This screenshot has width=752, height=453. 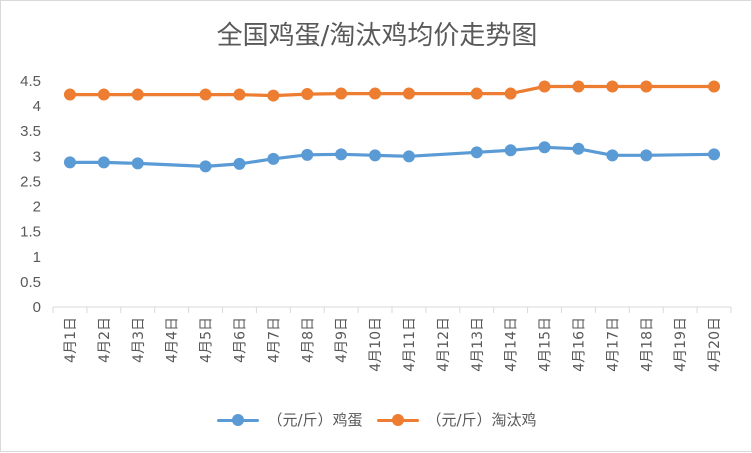 I want to click on x-tick-label: 4月6日, so click(x=240, y=340).